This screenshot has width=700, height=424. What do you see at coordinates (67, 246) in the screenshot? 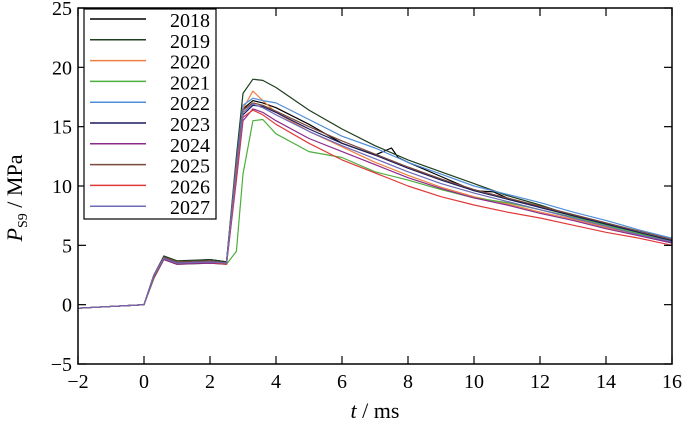
I see `y-tick-label: 5` at bounding box center [67, 246].